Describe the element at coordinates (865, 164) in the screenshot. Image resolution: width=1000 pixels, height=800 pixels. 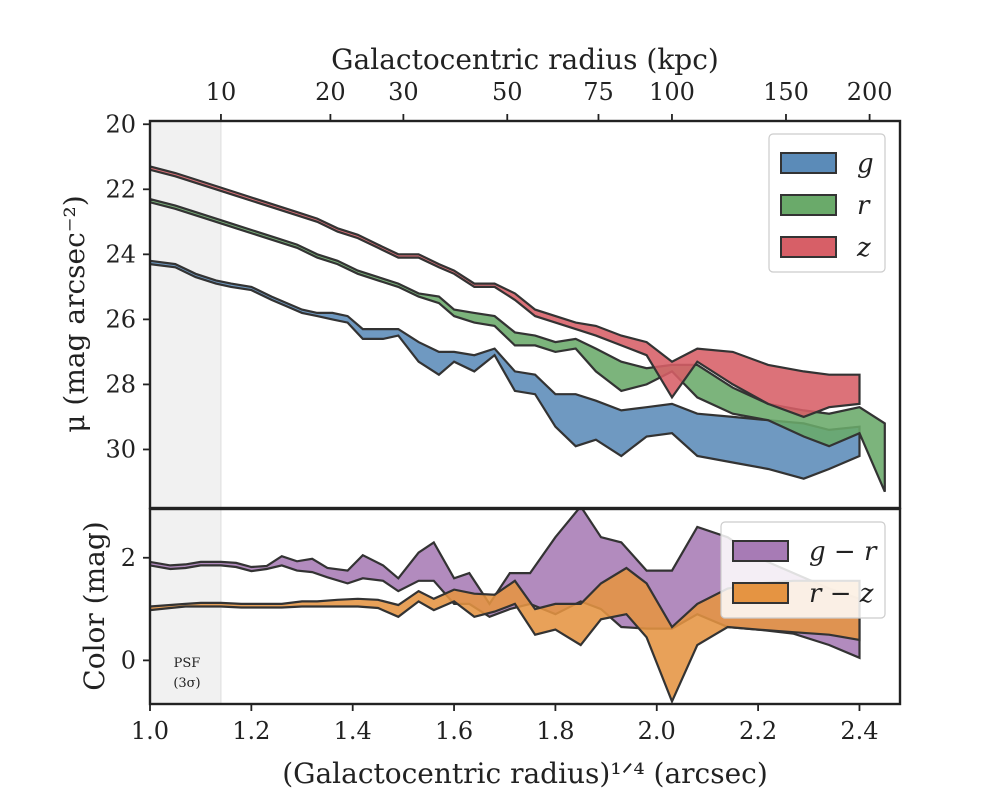
I see `legend-label-g: g` at that location.